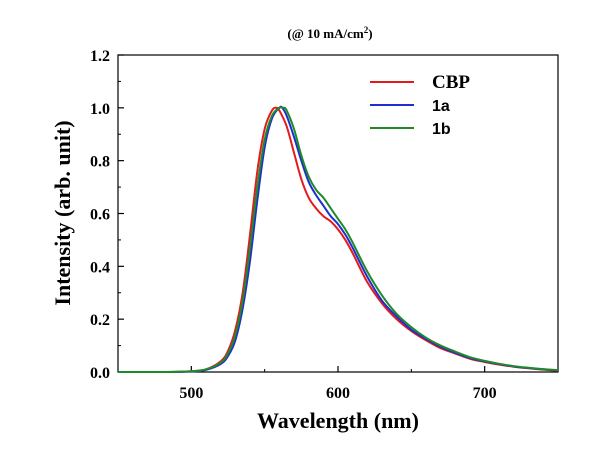 This screenshot has height=455, width=594. Describe the element at coordinates (329, 33) in the screenshot. I see `chart-title: (@ 10 mA/cm2)` at that location.